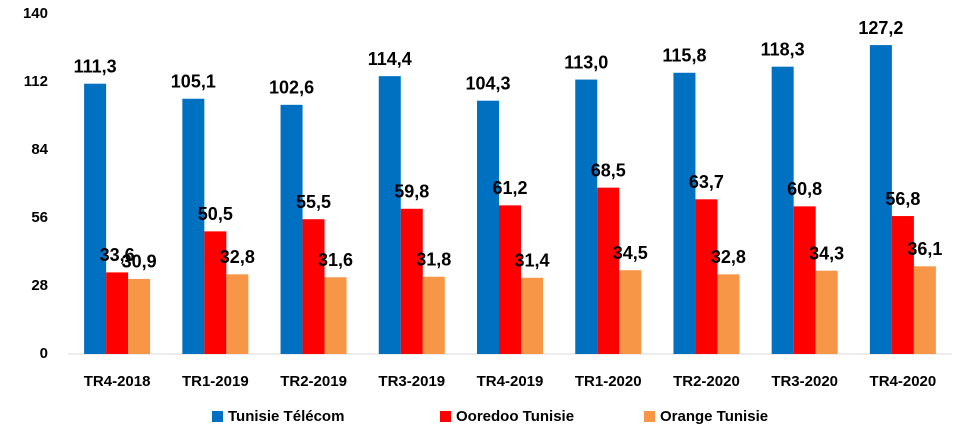  What do you see at coordinates (903, 381) in the screenshot?
I see `x-tick-label: TR4-2020` at bounding box center [903, 381].